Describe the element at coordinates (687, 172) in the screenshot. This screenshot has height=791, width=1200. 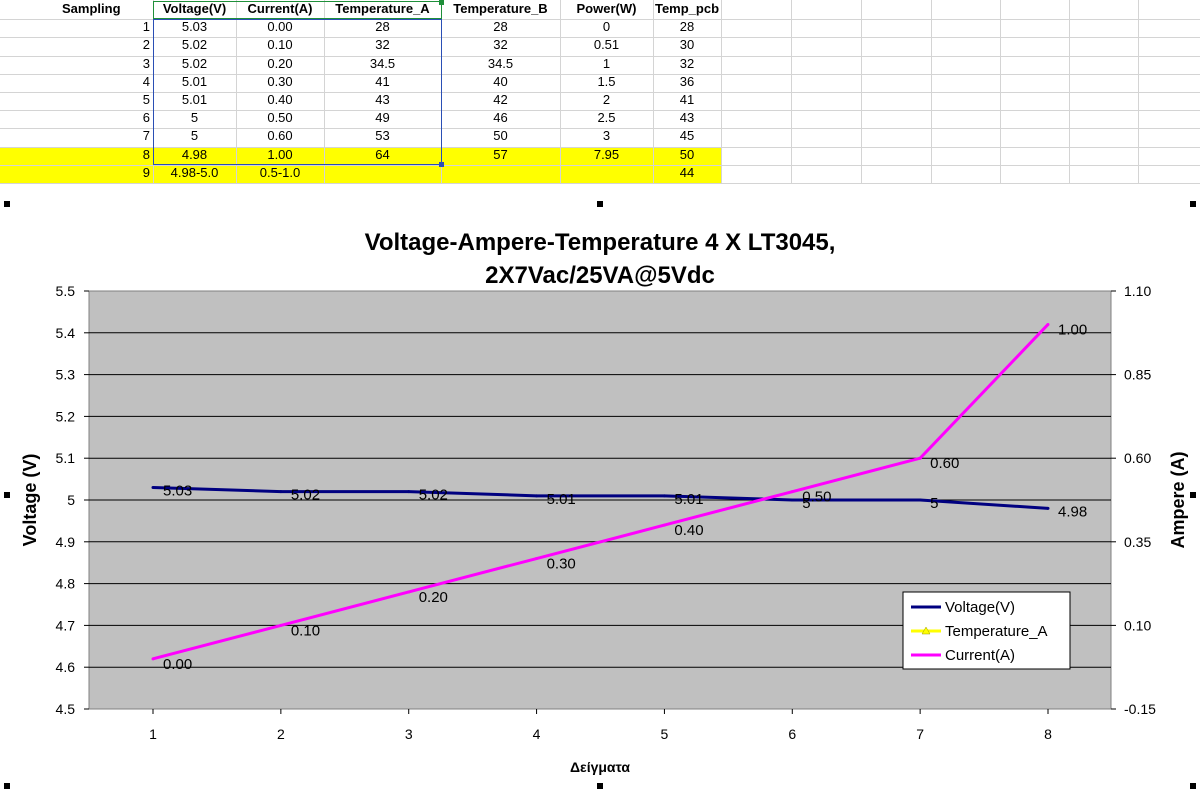
I see `table-cell: 44` at that location.